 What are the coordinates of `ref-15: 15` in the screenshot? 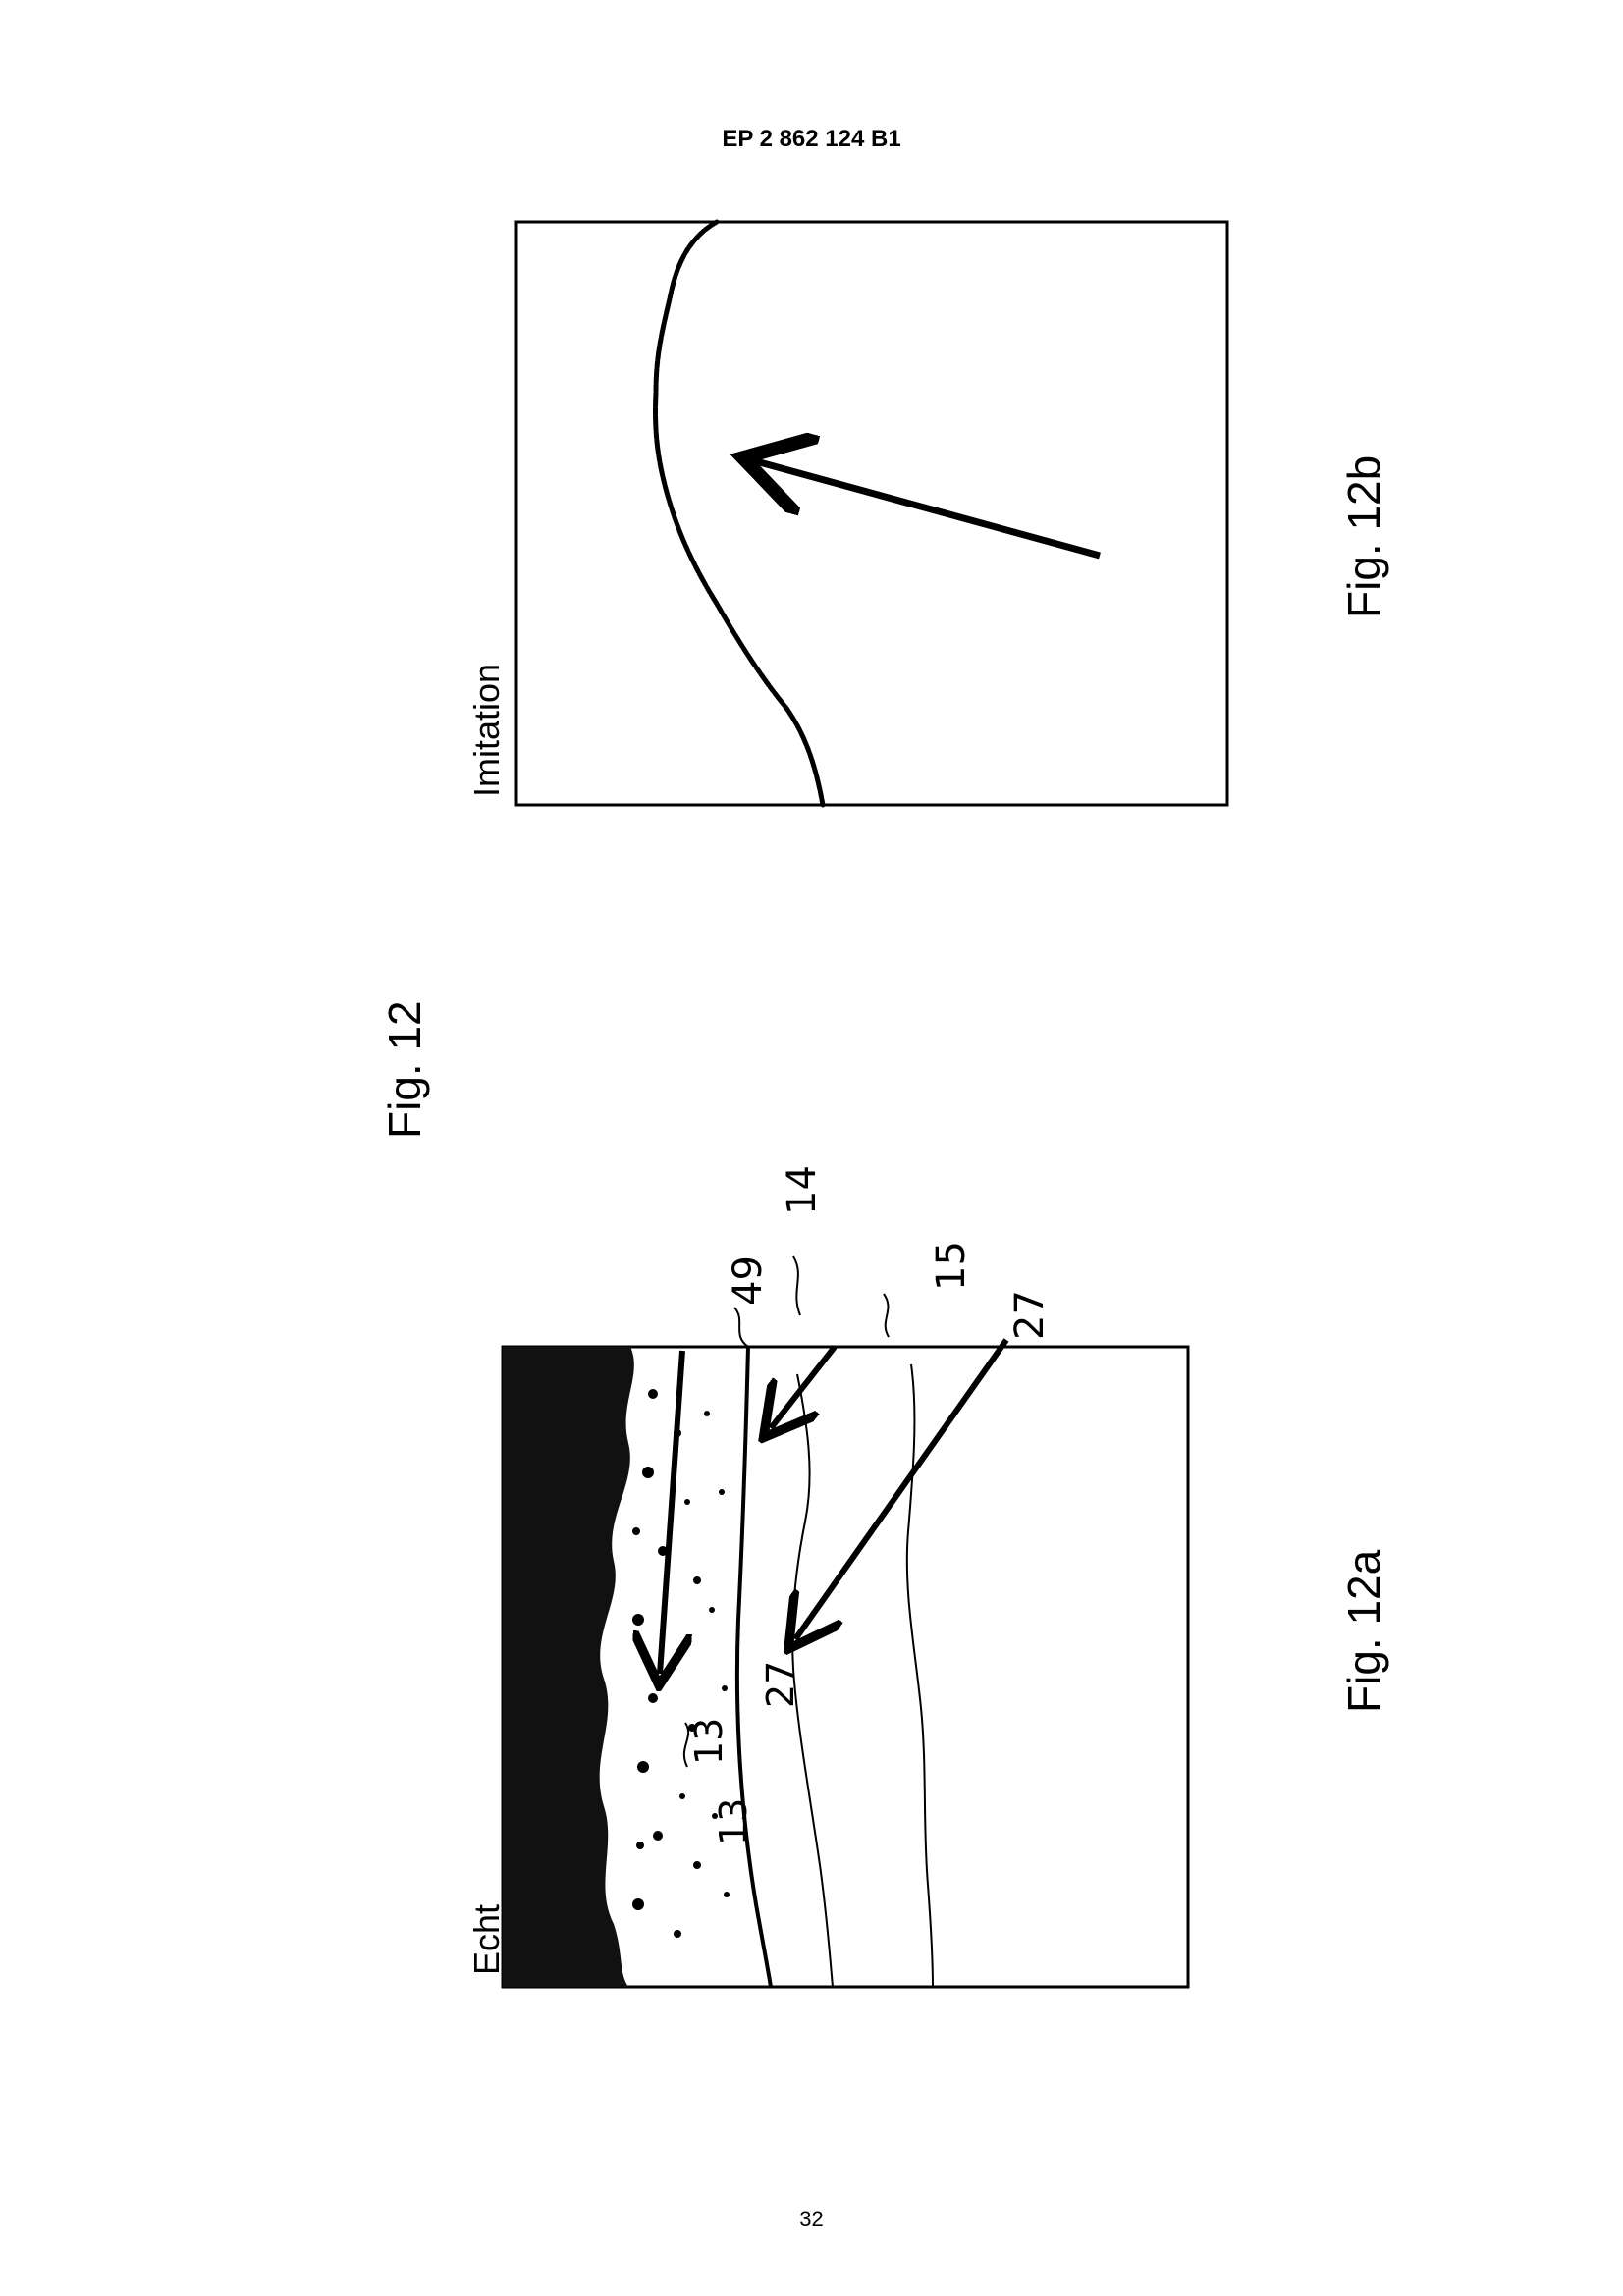 It's located at (951, 1266).